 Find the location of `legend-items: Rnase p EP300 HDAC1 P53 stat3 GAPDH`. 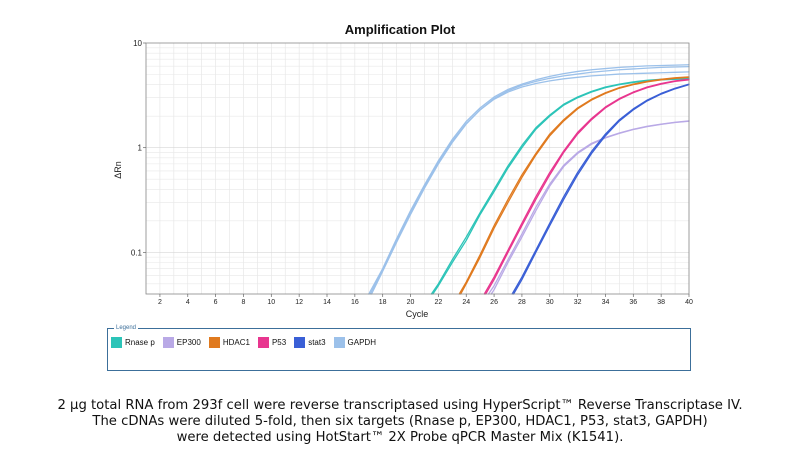

legend-items: Rnase p EP300 HDAC1 P53 stat3 GAPDH is located at coordinates (247, 342).